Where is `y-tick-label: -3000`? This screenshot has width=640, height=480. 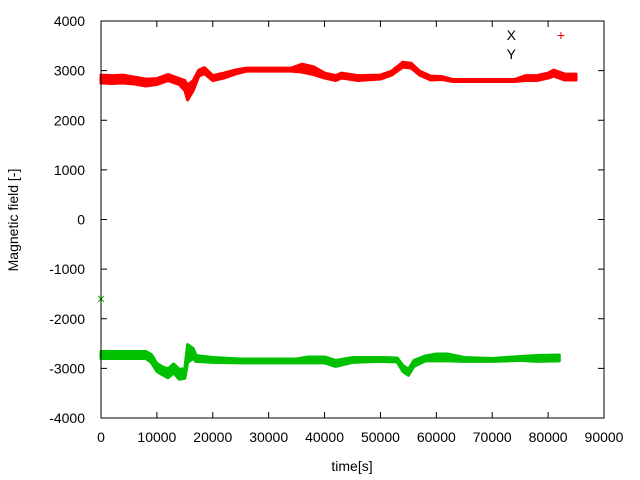
y-tick-label: -3000 is located at coordinates (67, 368).